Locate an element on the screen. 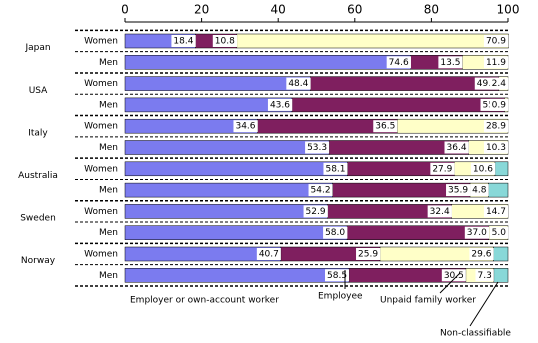  value-label: 37.0 is located at coordinates (477, 233).